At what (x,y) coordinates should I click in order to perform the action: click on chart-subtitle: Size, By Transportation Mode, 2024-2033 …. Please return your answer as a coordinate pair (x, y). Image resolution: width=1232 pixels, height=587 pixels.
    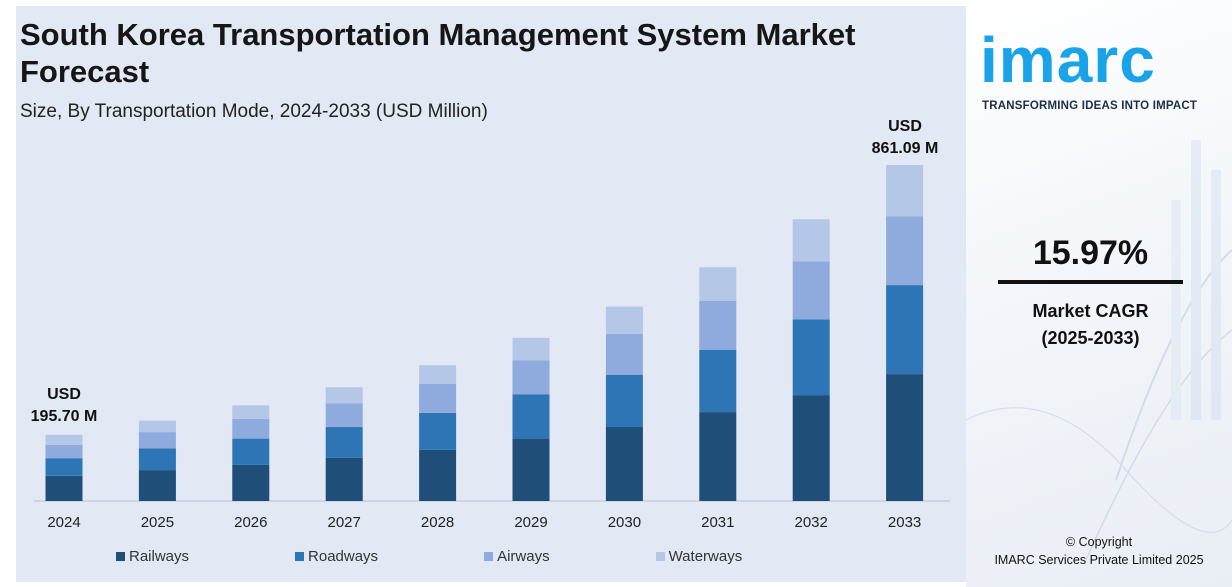
    Looking at the image, I should click on (254, 111).